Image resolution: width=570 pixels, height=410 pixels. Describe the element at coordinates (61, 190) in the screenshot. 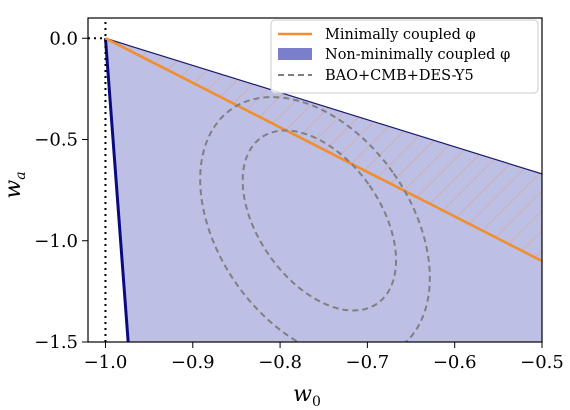

I see `y-axis: 0.0 −0.5 −1.0 −1.5` at that location.